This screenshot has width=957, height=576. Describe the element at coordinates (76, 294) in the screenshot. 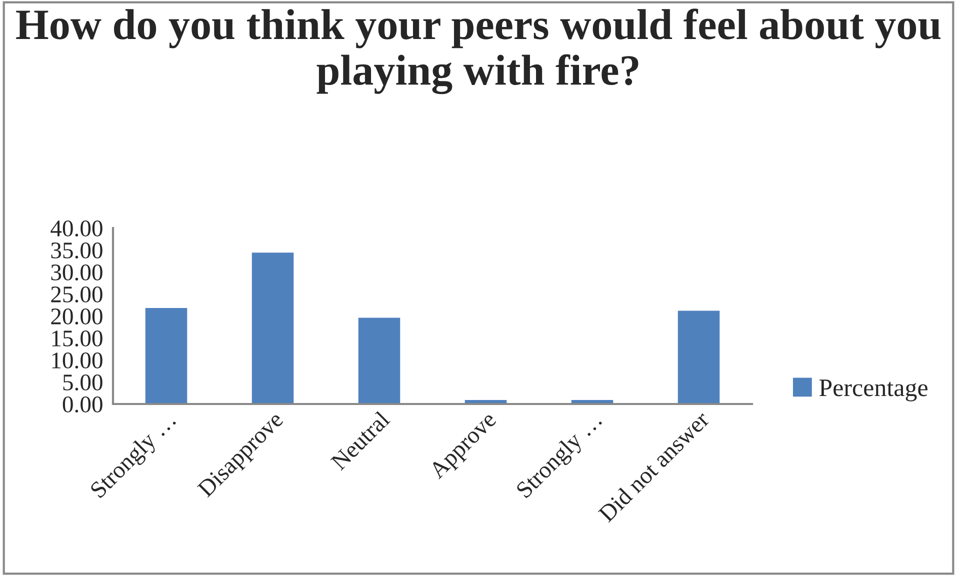

I see `y-tick-label: 25.00` at that location.